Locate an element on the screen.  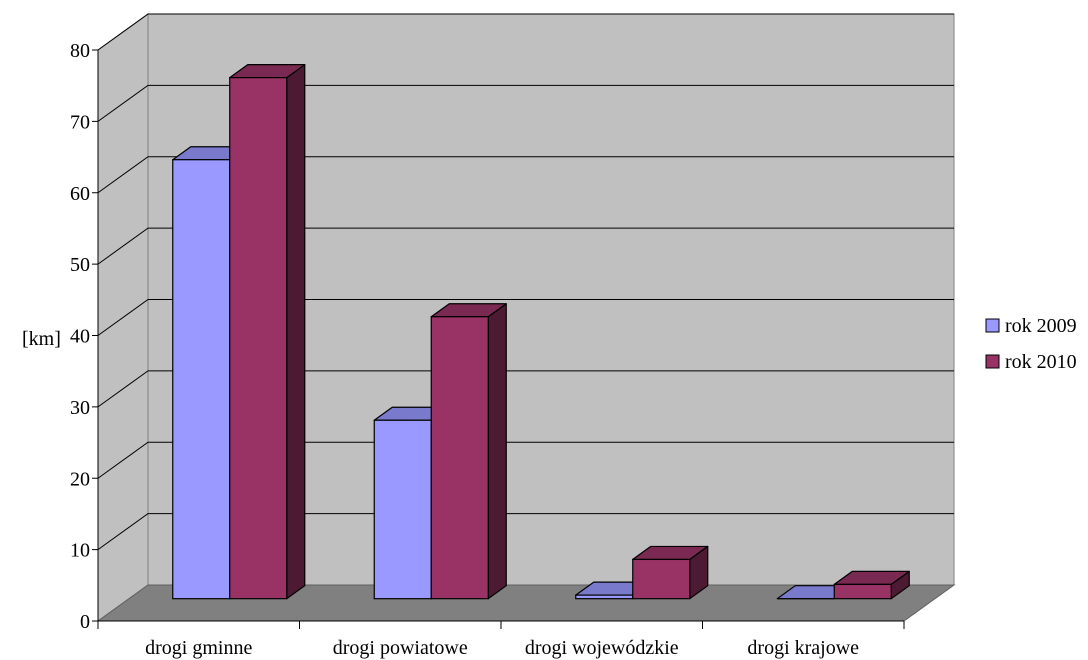
y-axis-title: [km] is located at coordinates (41, 339).